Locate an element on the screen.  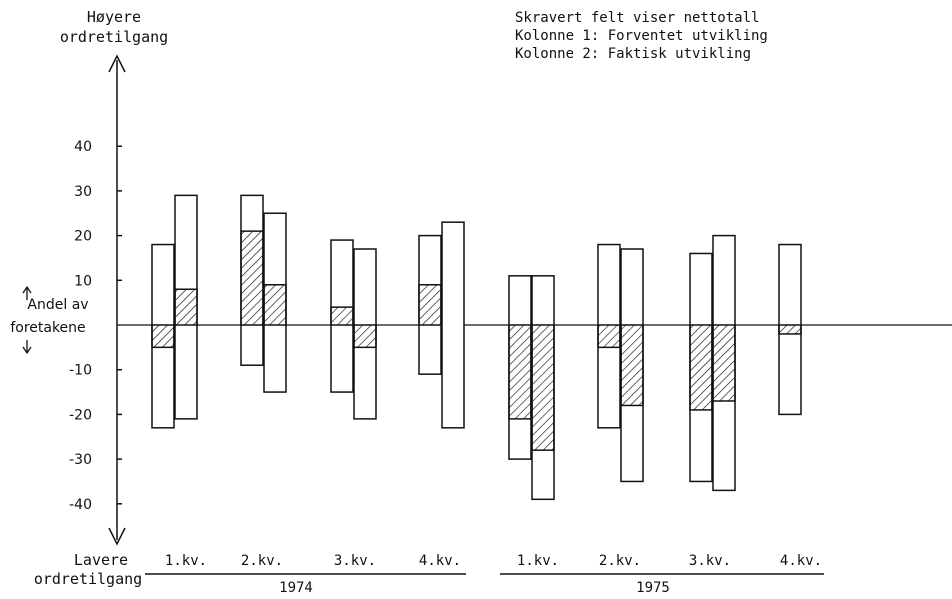
y-axis-down-arrow is located at coordinates (117, 536).